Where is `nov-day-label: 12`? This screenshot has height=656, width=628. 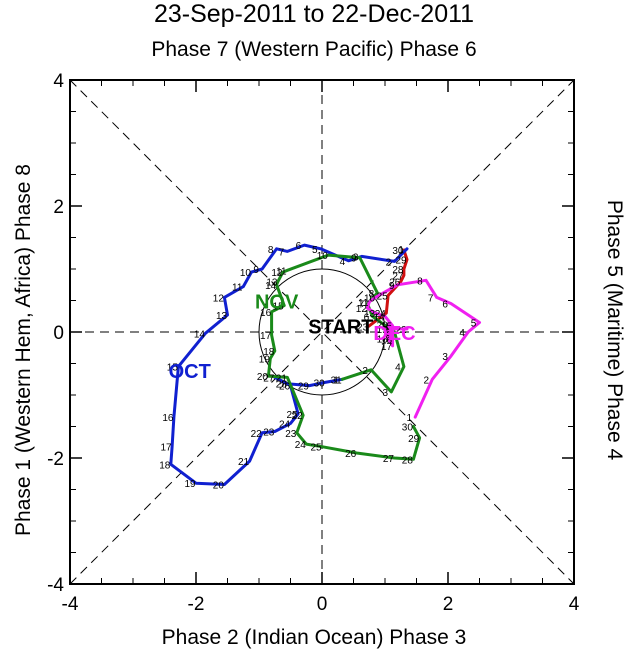 nov-day-label: 12 is located at coordinates (277, 273).